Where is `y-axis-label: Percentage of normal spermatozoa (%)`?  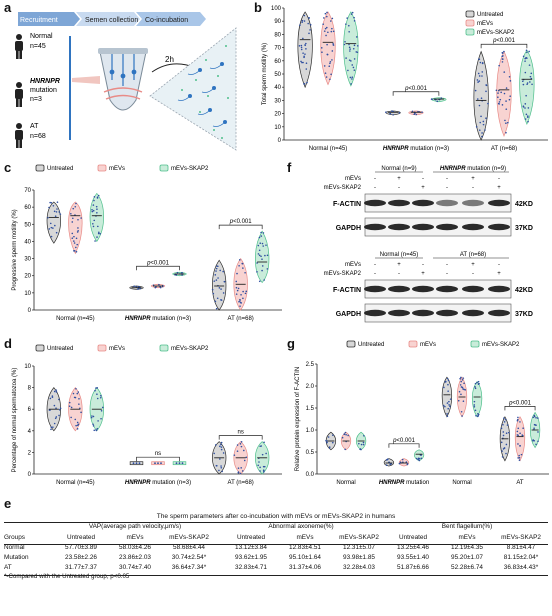
y-axis-label: Percentage of normal spermatozoa (%) is located at coordinates (15, 420).